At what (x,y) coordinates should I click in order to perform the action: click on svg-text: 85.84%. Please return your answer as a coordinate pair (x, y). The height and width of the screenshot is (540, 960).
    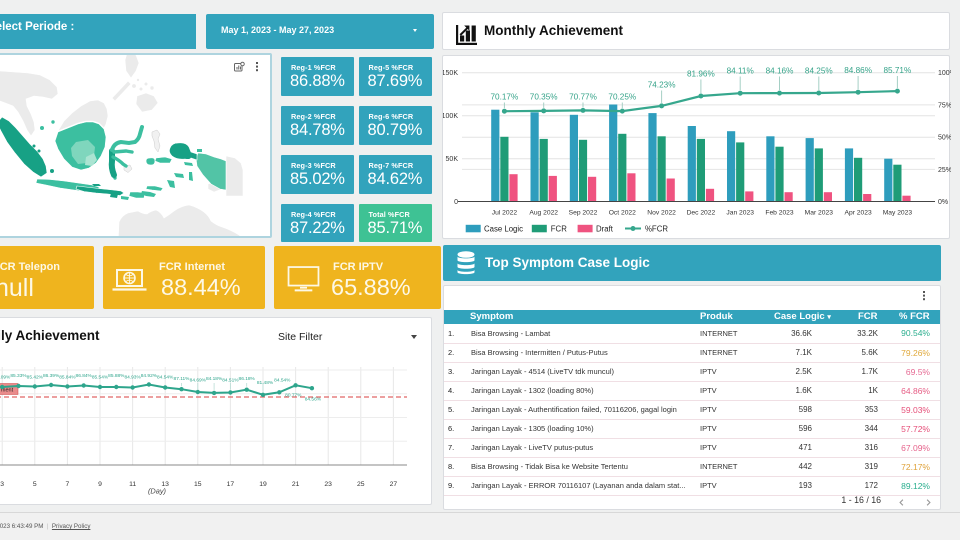
    Looking at the image, I should click on (67, 378).